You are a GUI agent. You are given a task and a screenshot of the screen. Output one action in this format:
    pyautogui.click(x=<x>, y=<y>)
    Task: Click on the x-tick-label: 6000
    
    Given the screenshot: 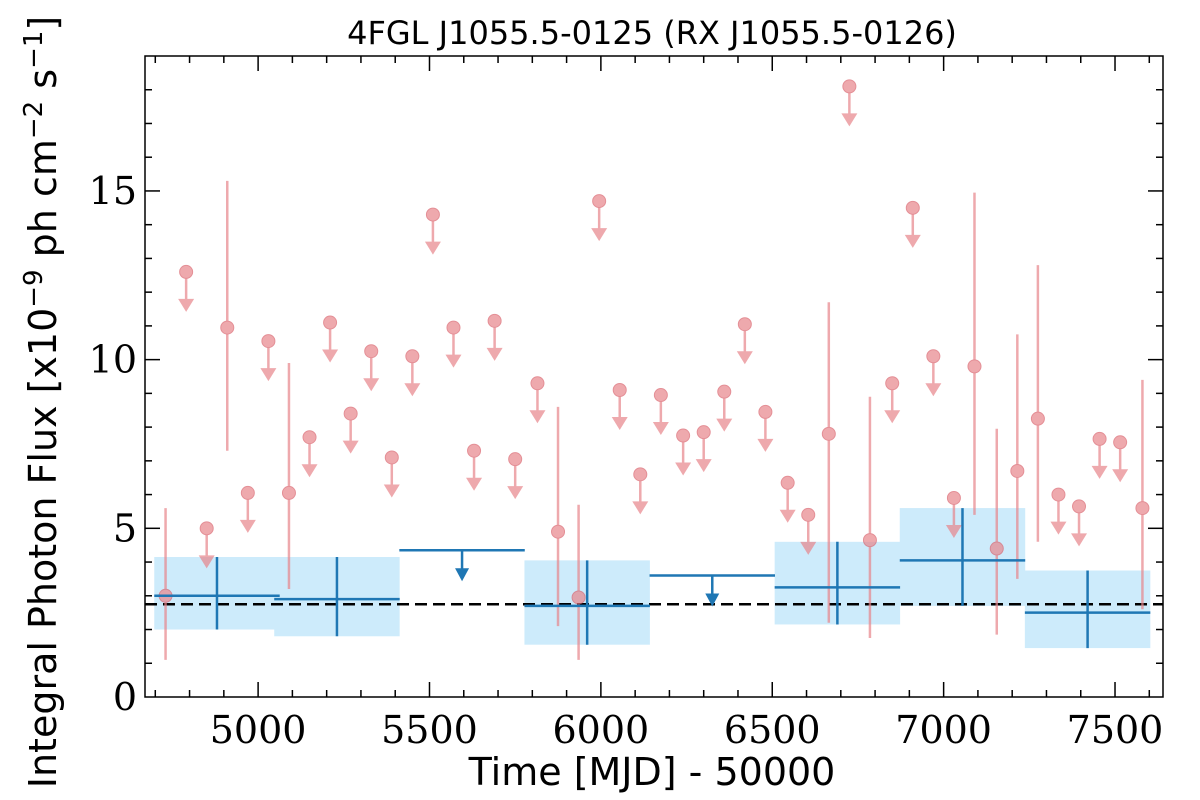 What is the action you would take?
    pyautogui.click(x=601, y=730)
    